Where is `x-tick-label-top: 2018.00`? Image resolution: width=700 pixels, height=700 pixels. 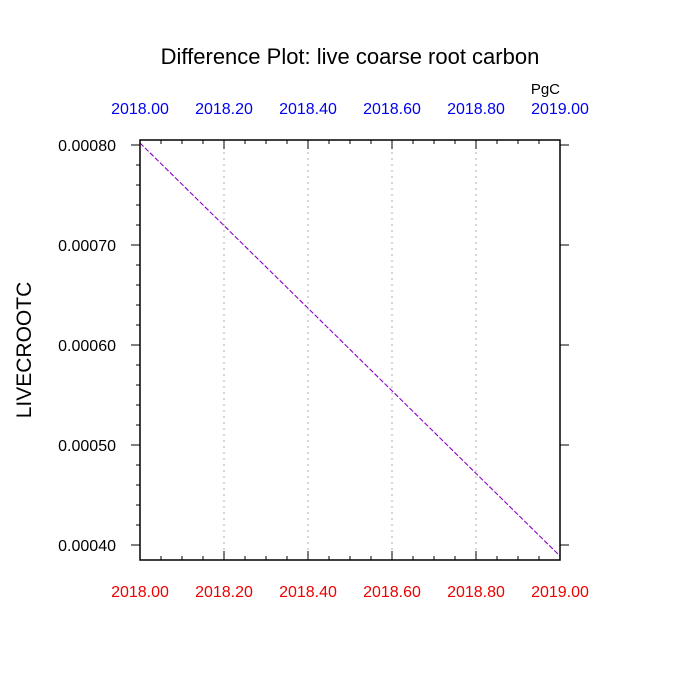
x-tick-label-top: 2018.00 is located at coordinates (140, 109).